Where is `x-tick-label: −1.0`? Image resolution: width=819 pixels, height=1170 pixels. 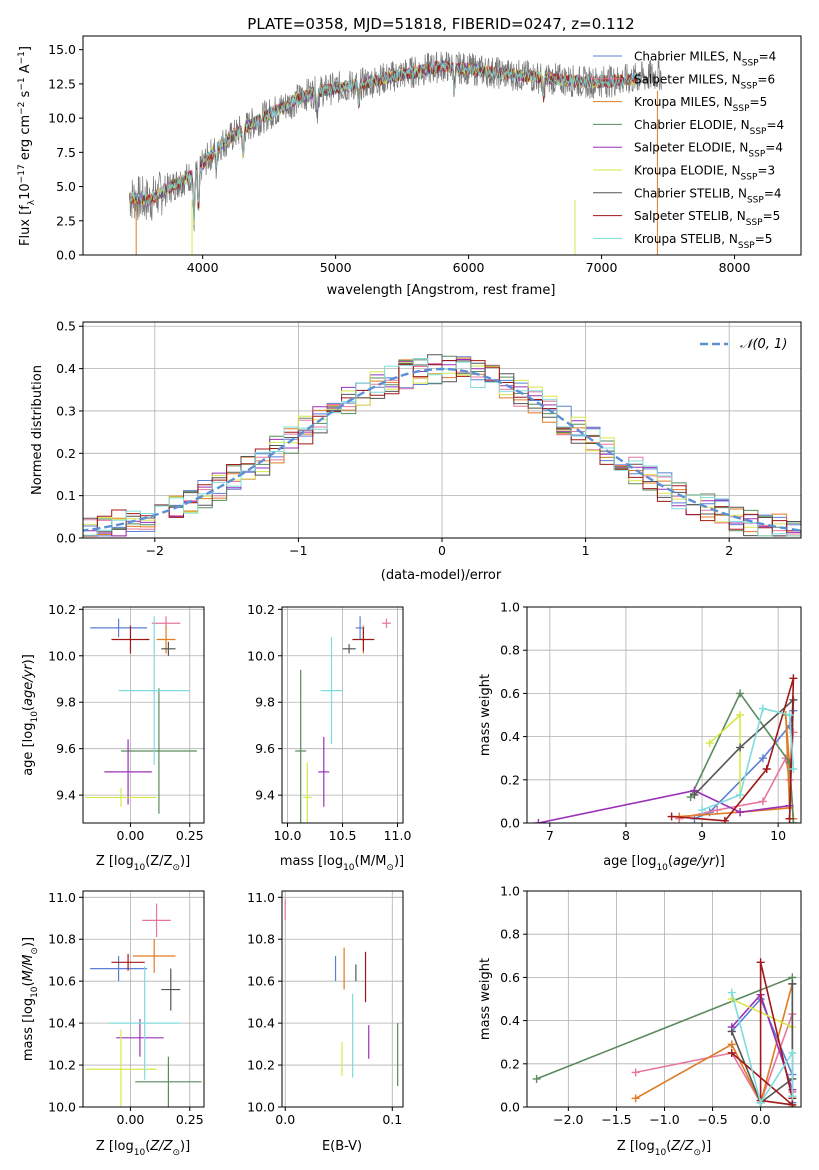
x-tick-label: −1.0 is located at coordinates (664, 1119).